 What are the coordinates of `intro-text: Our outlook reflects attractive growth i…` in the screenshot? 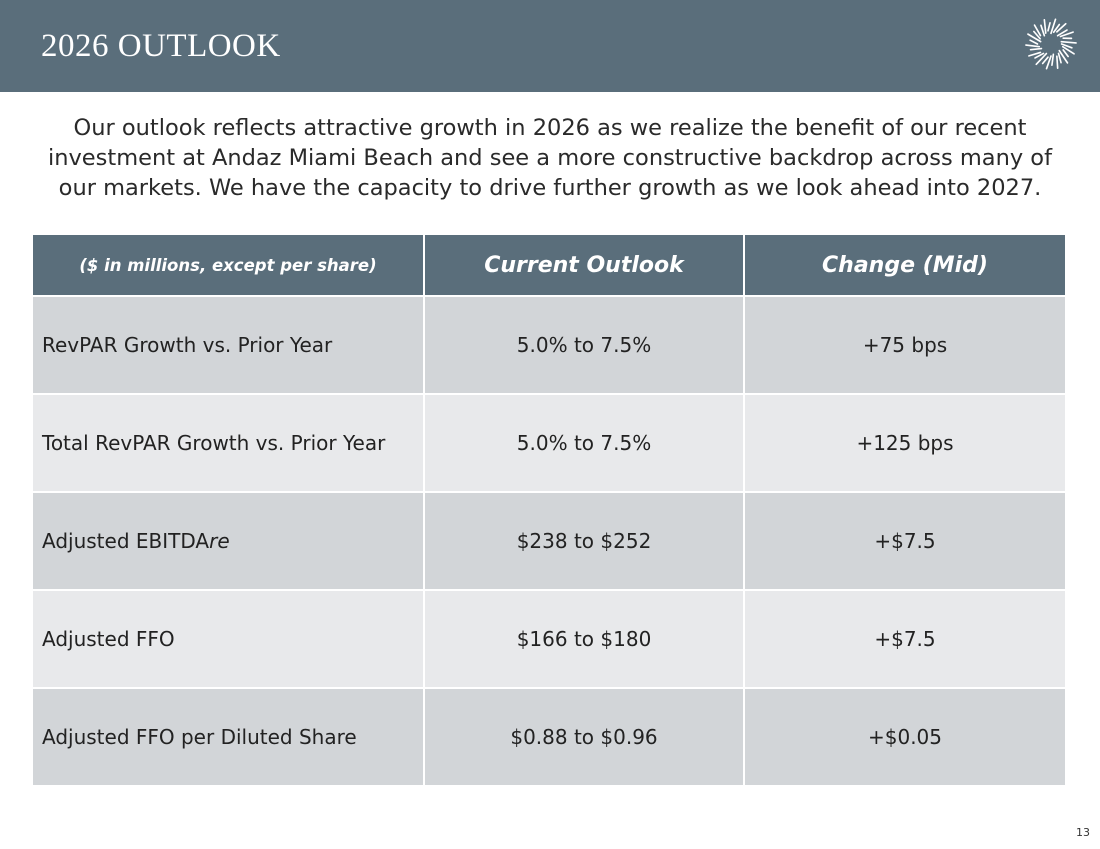 It's located at (549, 158).